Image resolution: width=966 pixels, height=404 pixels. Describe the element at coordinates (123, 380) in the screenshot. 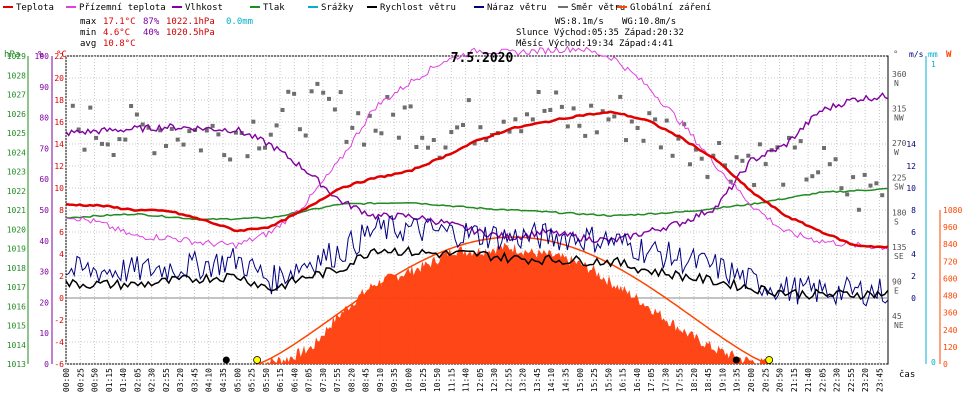

I see `time-tick-label: 01:40` at that location.